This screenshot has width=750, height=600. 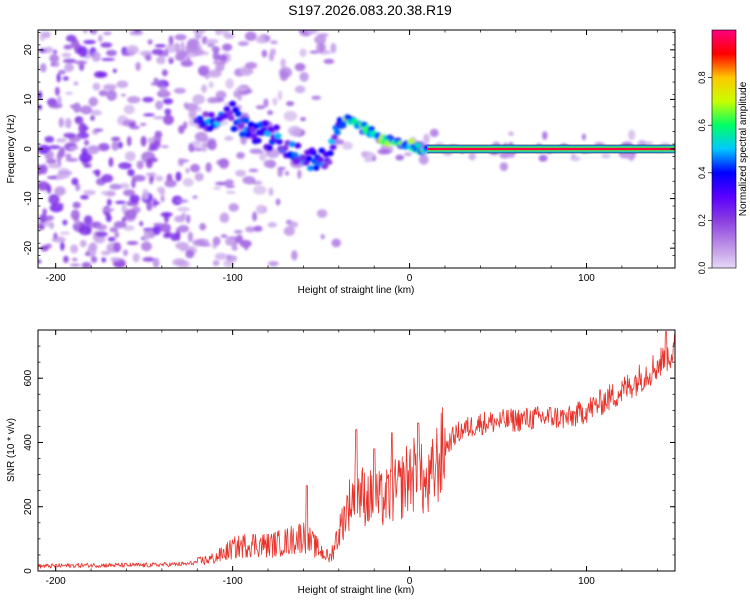 I want to click on spectrogram-ytick-label: 20, so click(x=28, y=50).